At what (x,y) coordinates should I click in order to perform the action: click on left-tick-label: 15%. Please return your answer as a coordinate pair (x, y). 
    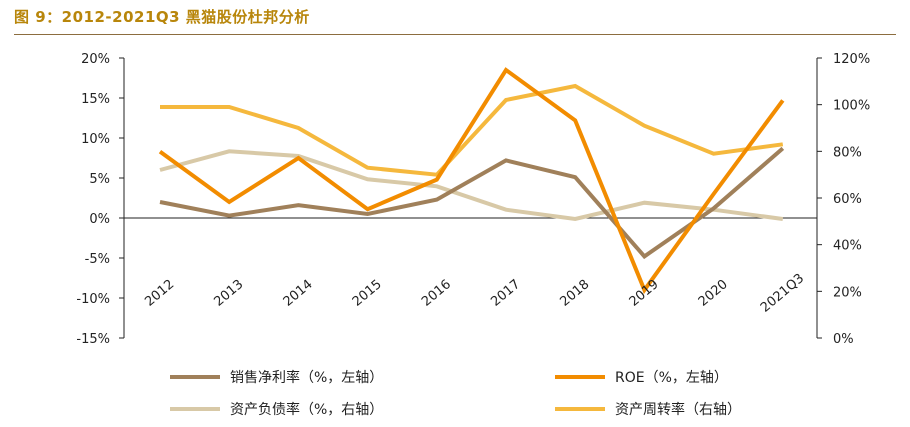
    Looking at the image, I should click on (95, 99).